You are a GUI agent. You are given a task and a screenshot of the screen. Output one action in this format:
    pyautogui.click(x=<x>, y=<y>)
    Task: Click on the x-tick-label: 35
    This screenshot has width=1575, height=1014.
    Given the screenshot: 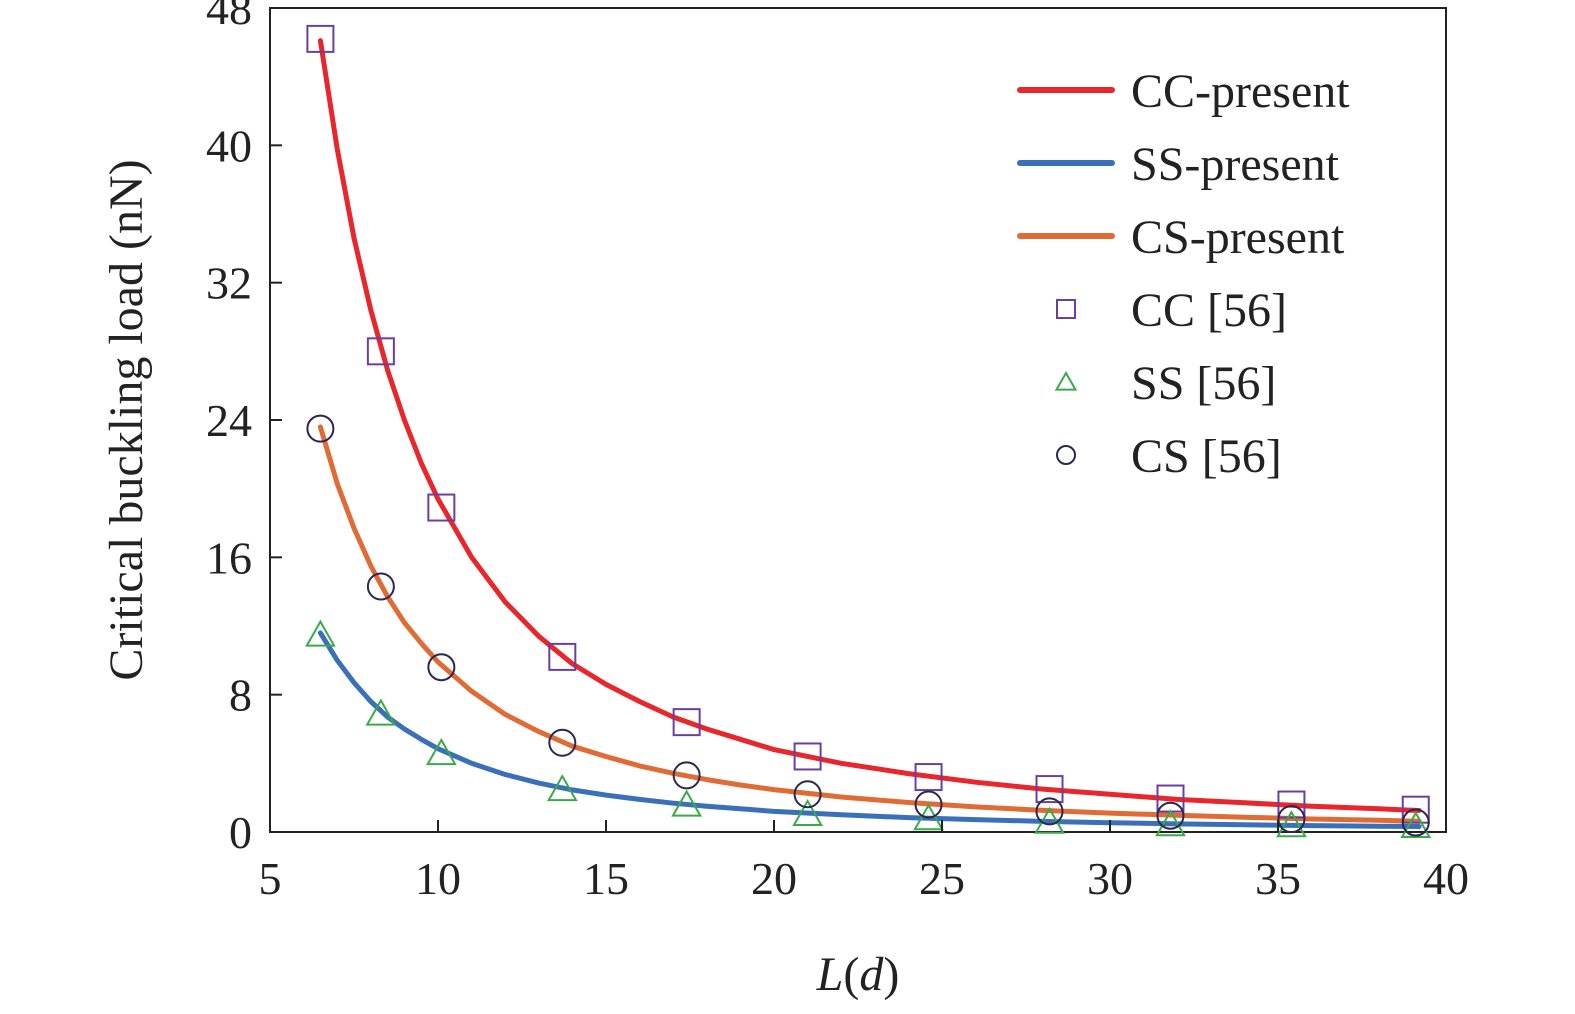 What is the action you would take?
    pyautogui.click(x=1278, y=878)
    